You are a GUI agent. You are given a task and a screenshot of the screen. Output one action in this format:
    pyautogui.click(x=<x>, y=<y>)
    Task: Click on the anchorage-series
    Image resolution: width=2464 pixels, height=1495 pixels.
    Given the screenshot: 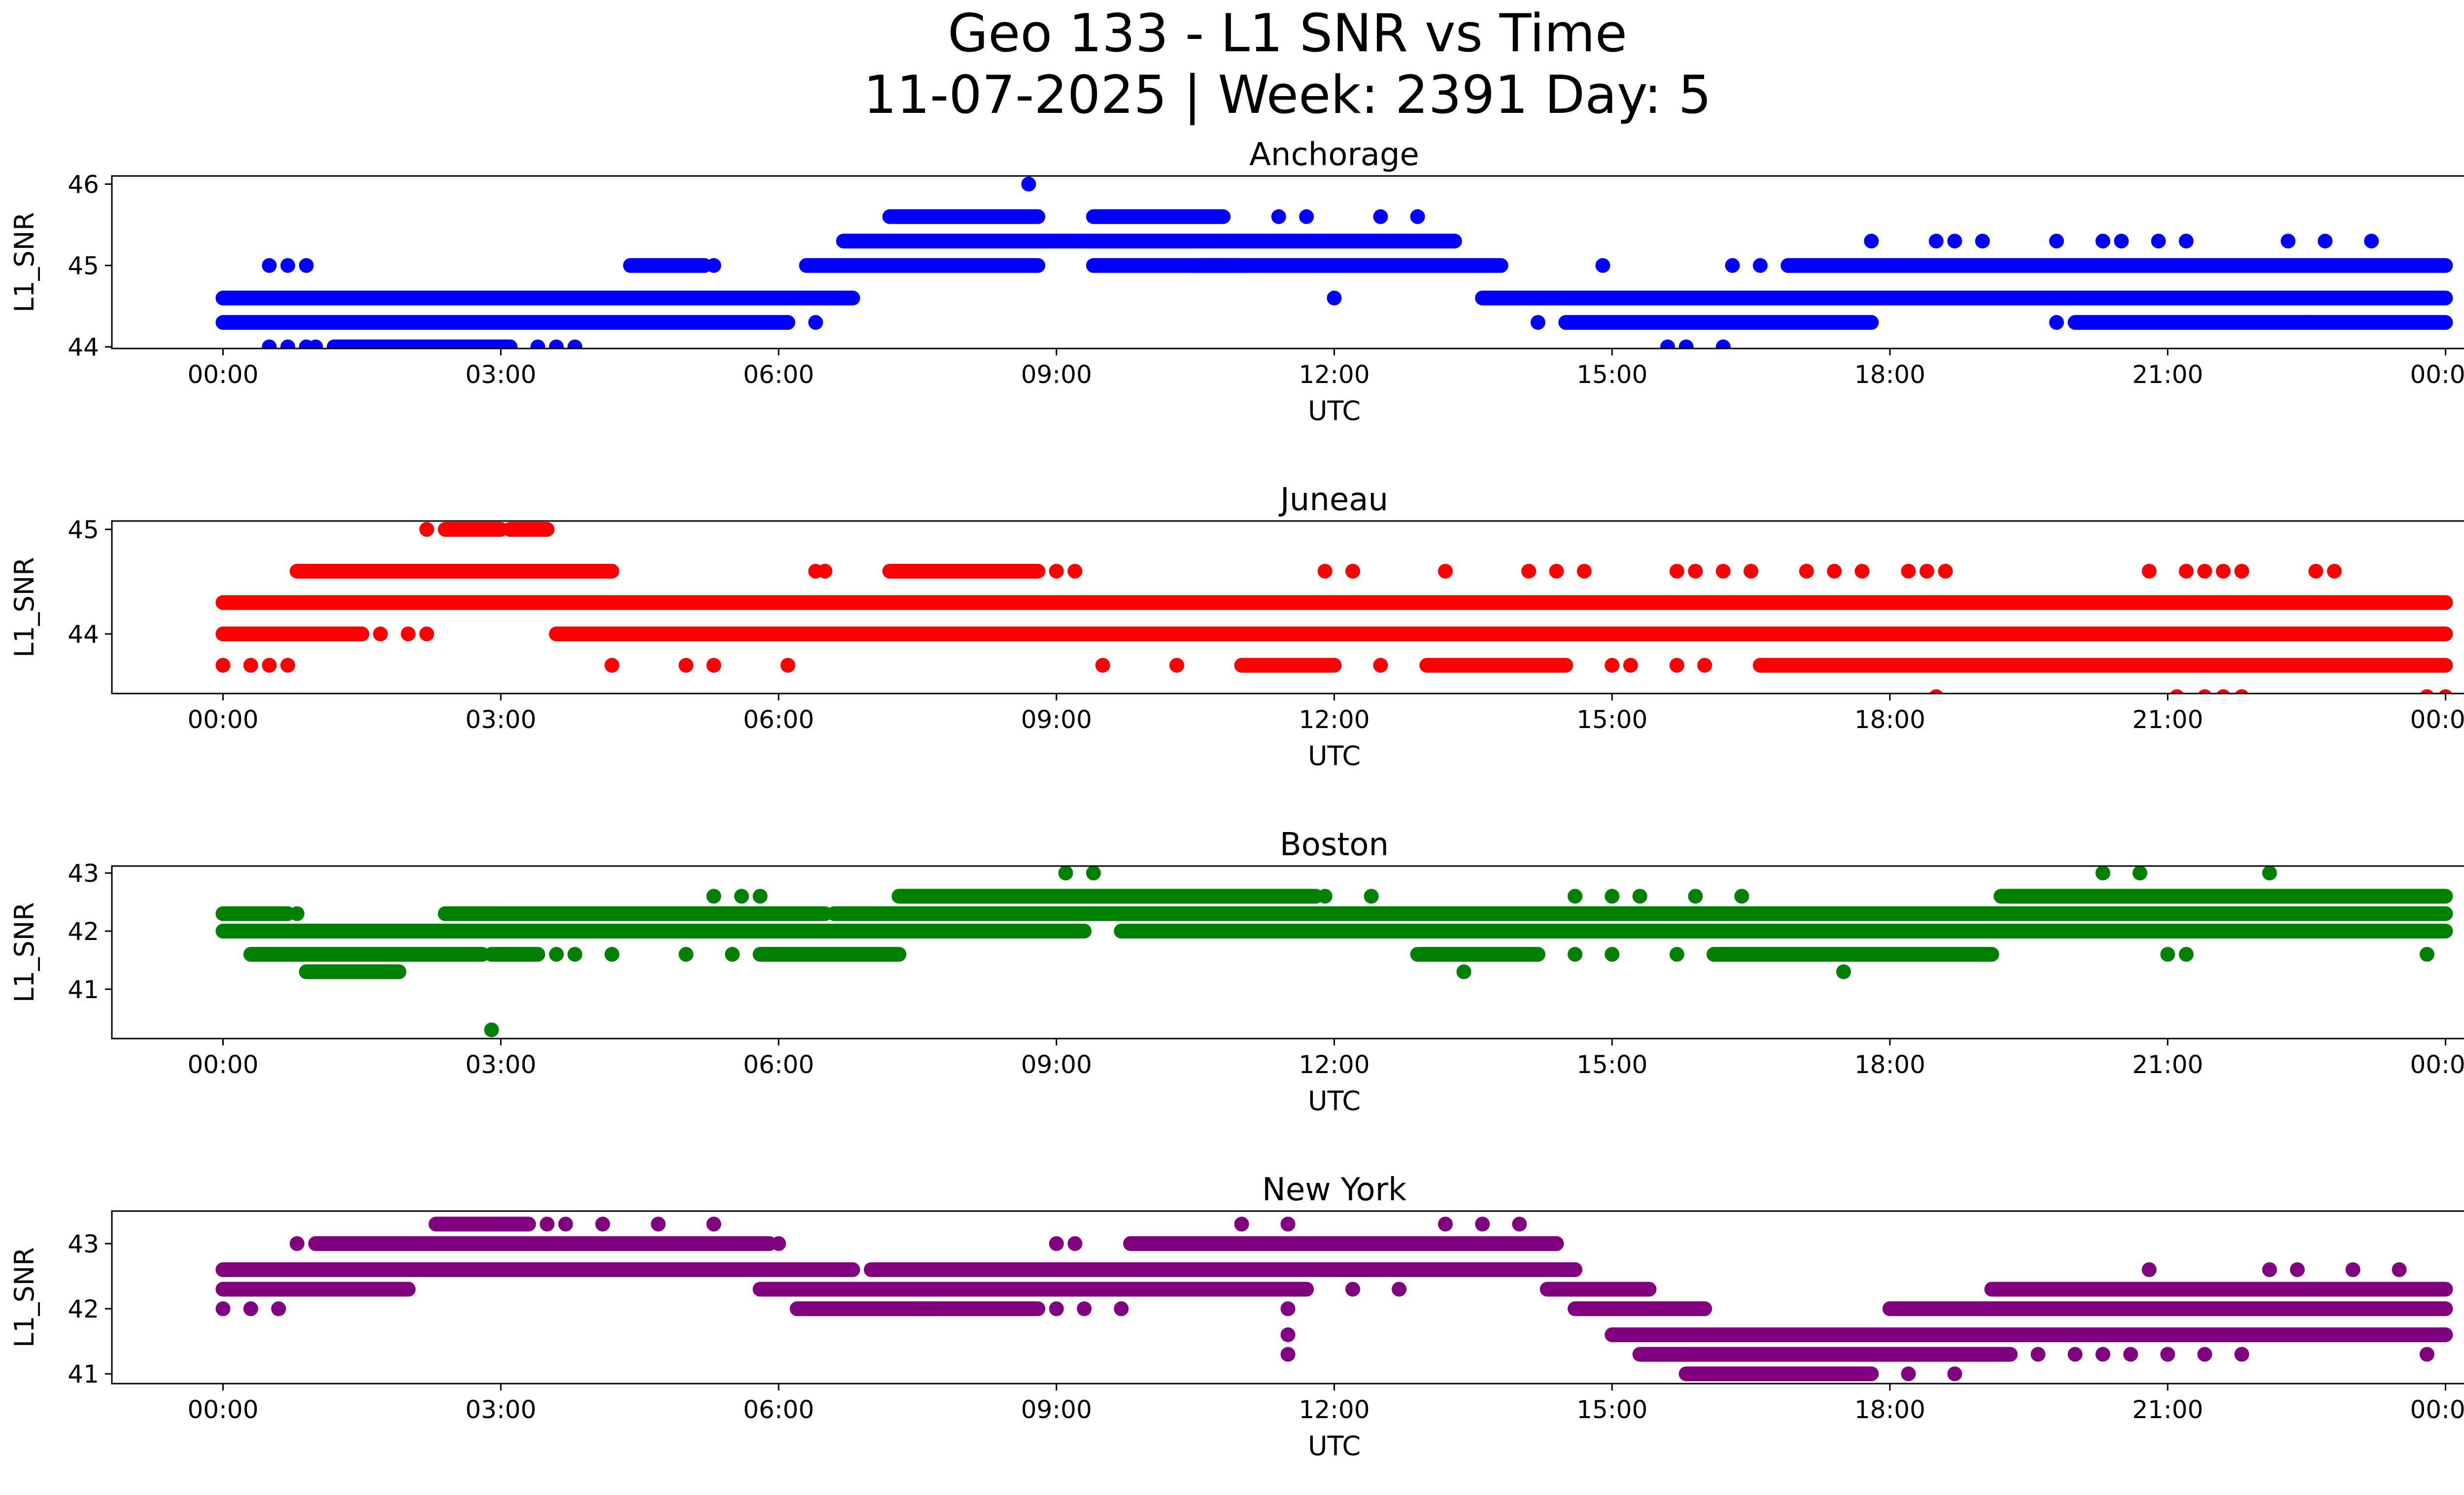 What is the action you would take?
    pyautogui.click(x=1334, y=262)
    